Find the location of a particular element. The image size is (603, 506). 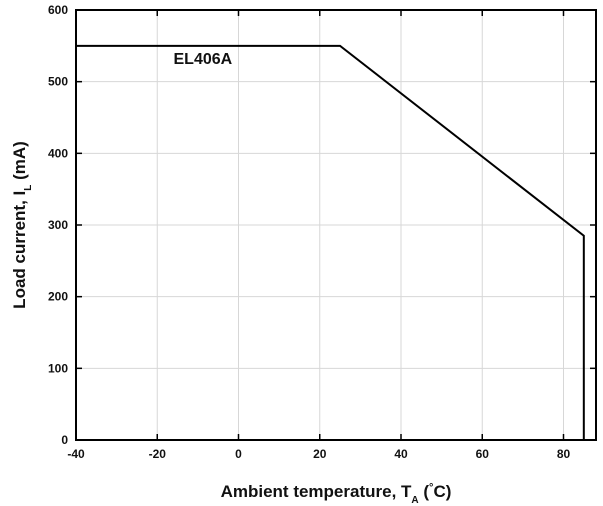

y-tick-label: 500 is located at coordinates (58, 82).